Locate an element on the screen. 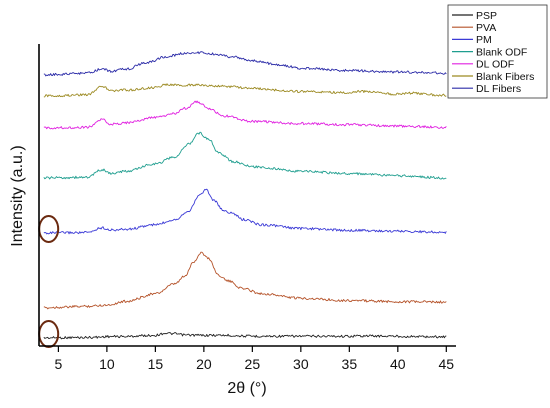 The width and height of the screenshot is (550, 408). series-line-blank-fibers is located at coordinates (245, 90).